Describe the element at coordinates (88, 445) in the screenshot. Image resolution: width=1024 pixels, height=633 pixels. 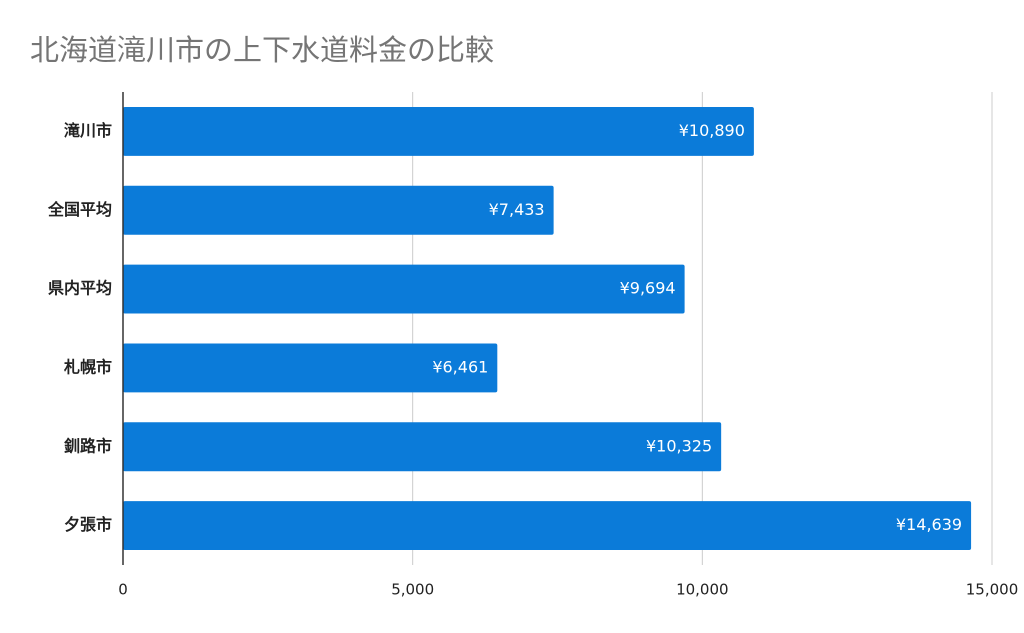
I see `y-tick-label: 釧路市` at that location.